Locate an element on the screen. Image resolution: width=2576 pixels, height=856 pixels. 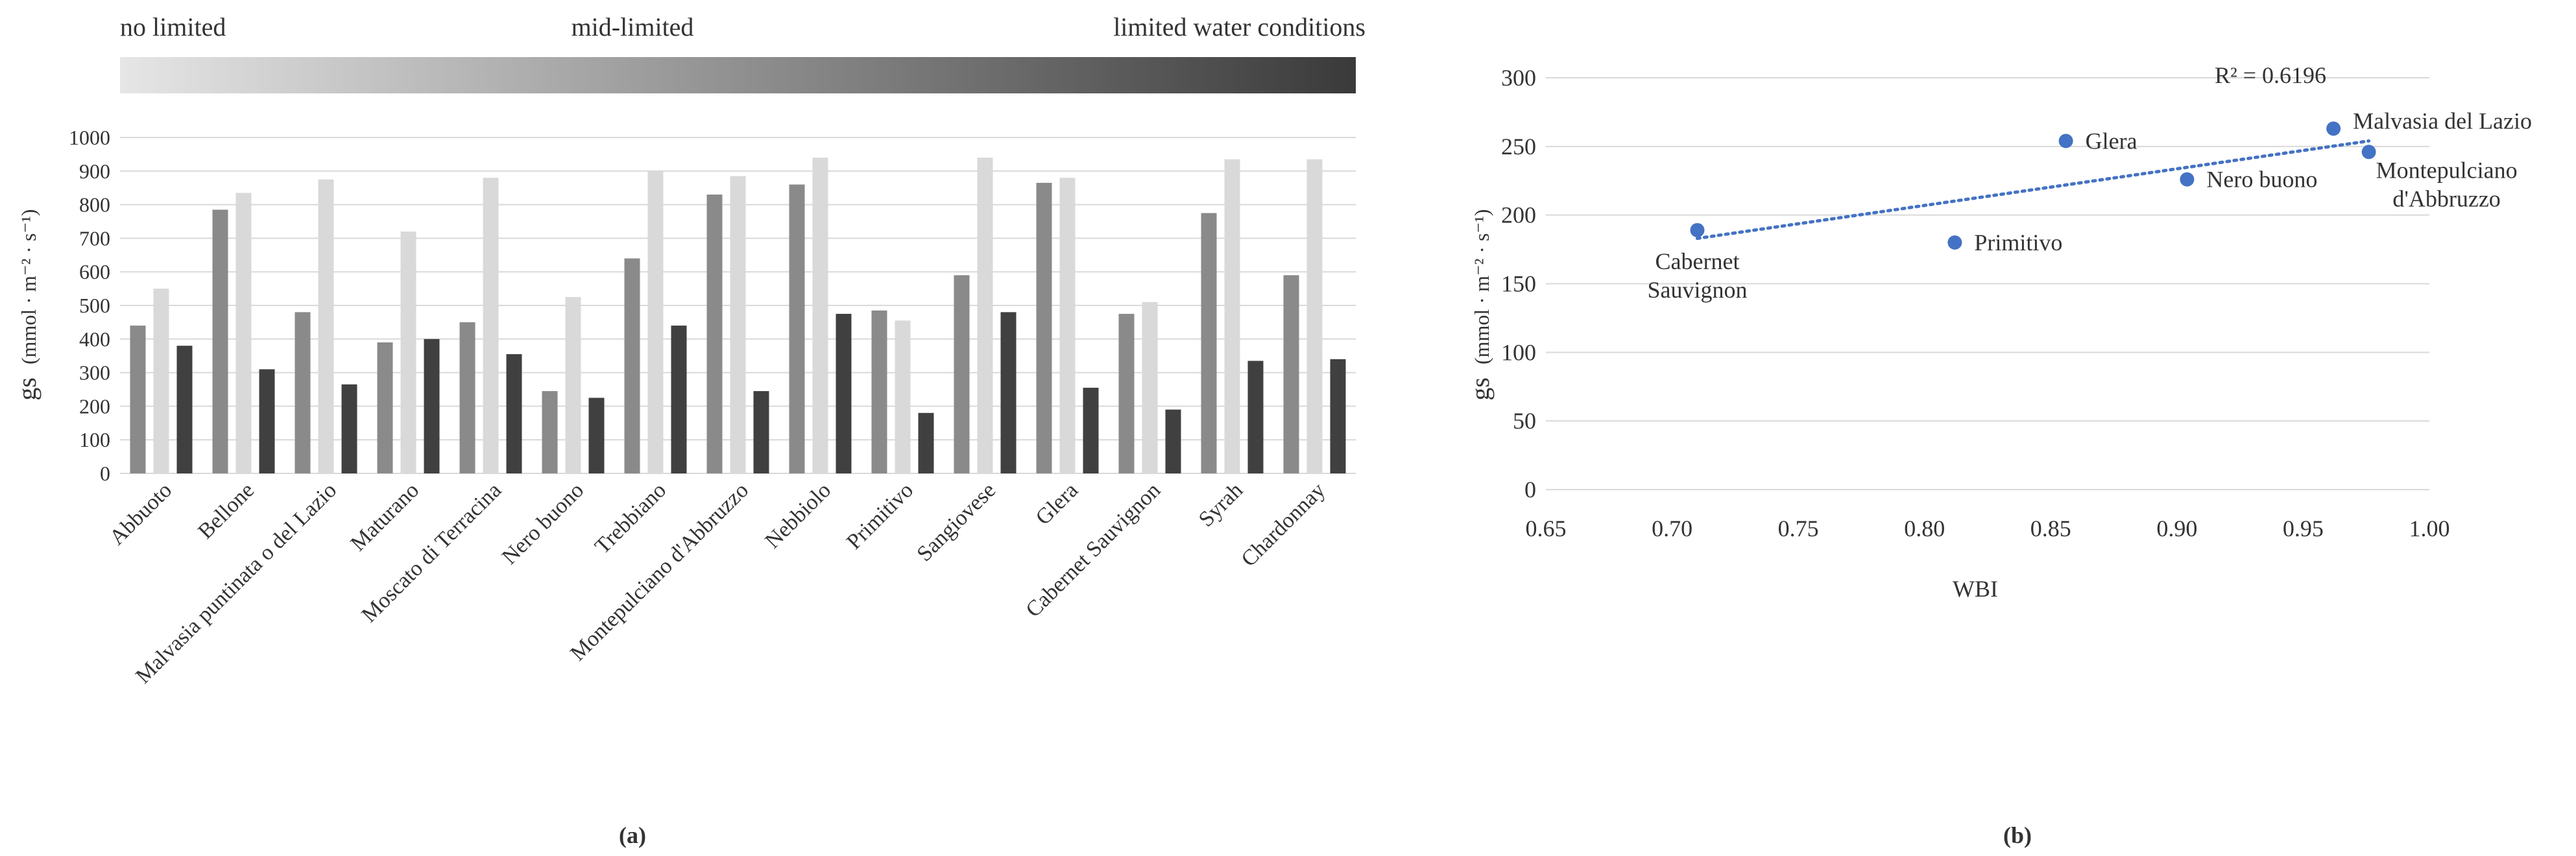
water-gradient-bar is located at coordinates (738, 75).